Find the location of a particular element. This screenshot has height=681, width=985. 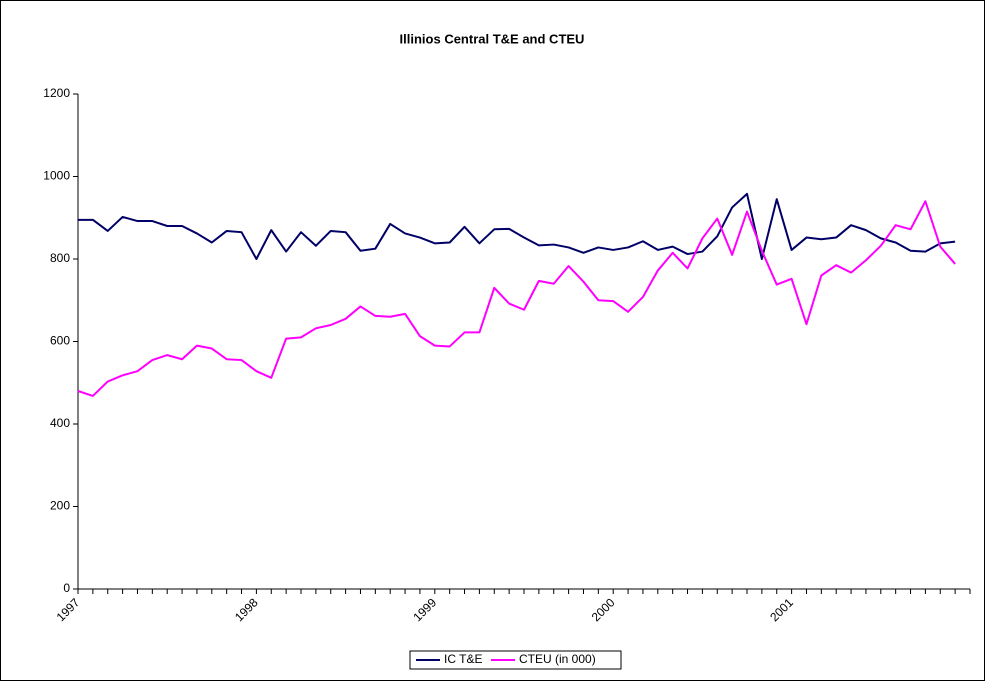

y-tick-label: 400 is located at coordinates (60, 423).